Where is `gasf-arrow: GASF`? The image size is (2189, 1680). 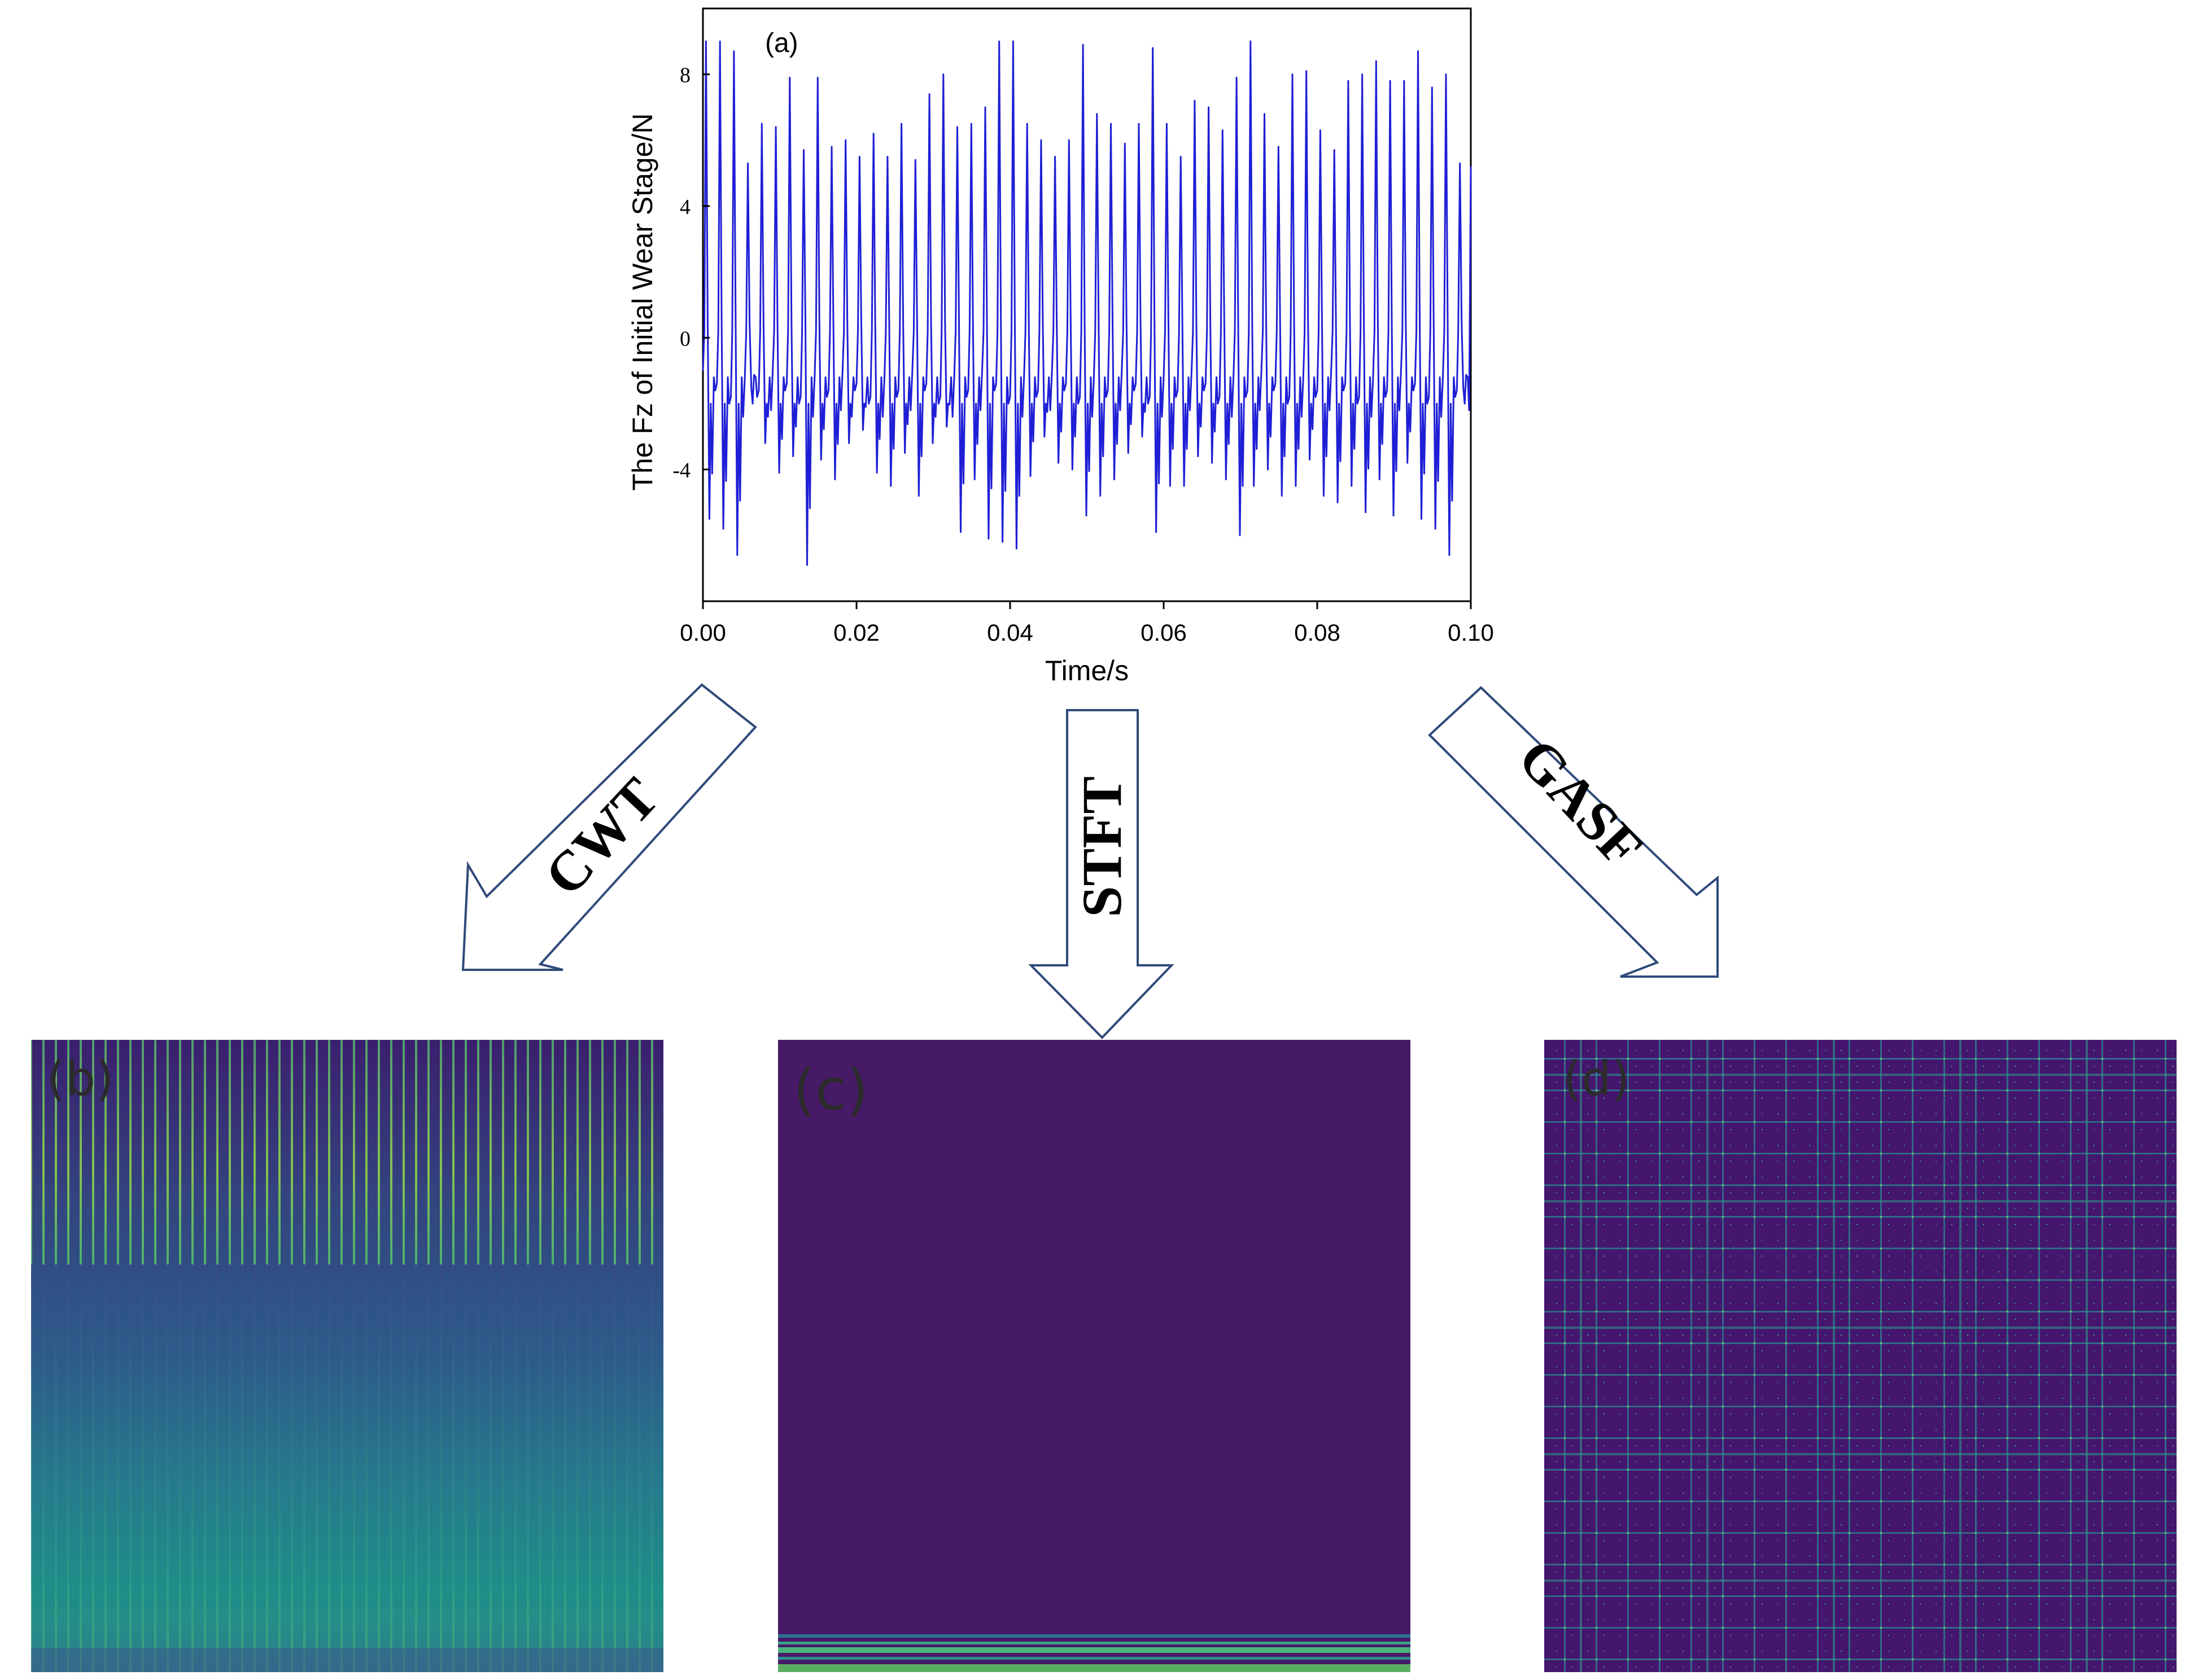 gasf-arrow: GASF is located at coordinates (1573, 832).